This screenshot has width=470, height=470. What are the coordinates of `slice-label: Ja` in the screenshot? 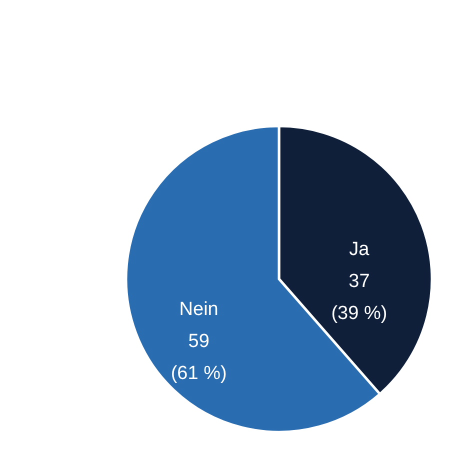 It's located at (359, 249).